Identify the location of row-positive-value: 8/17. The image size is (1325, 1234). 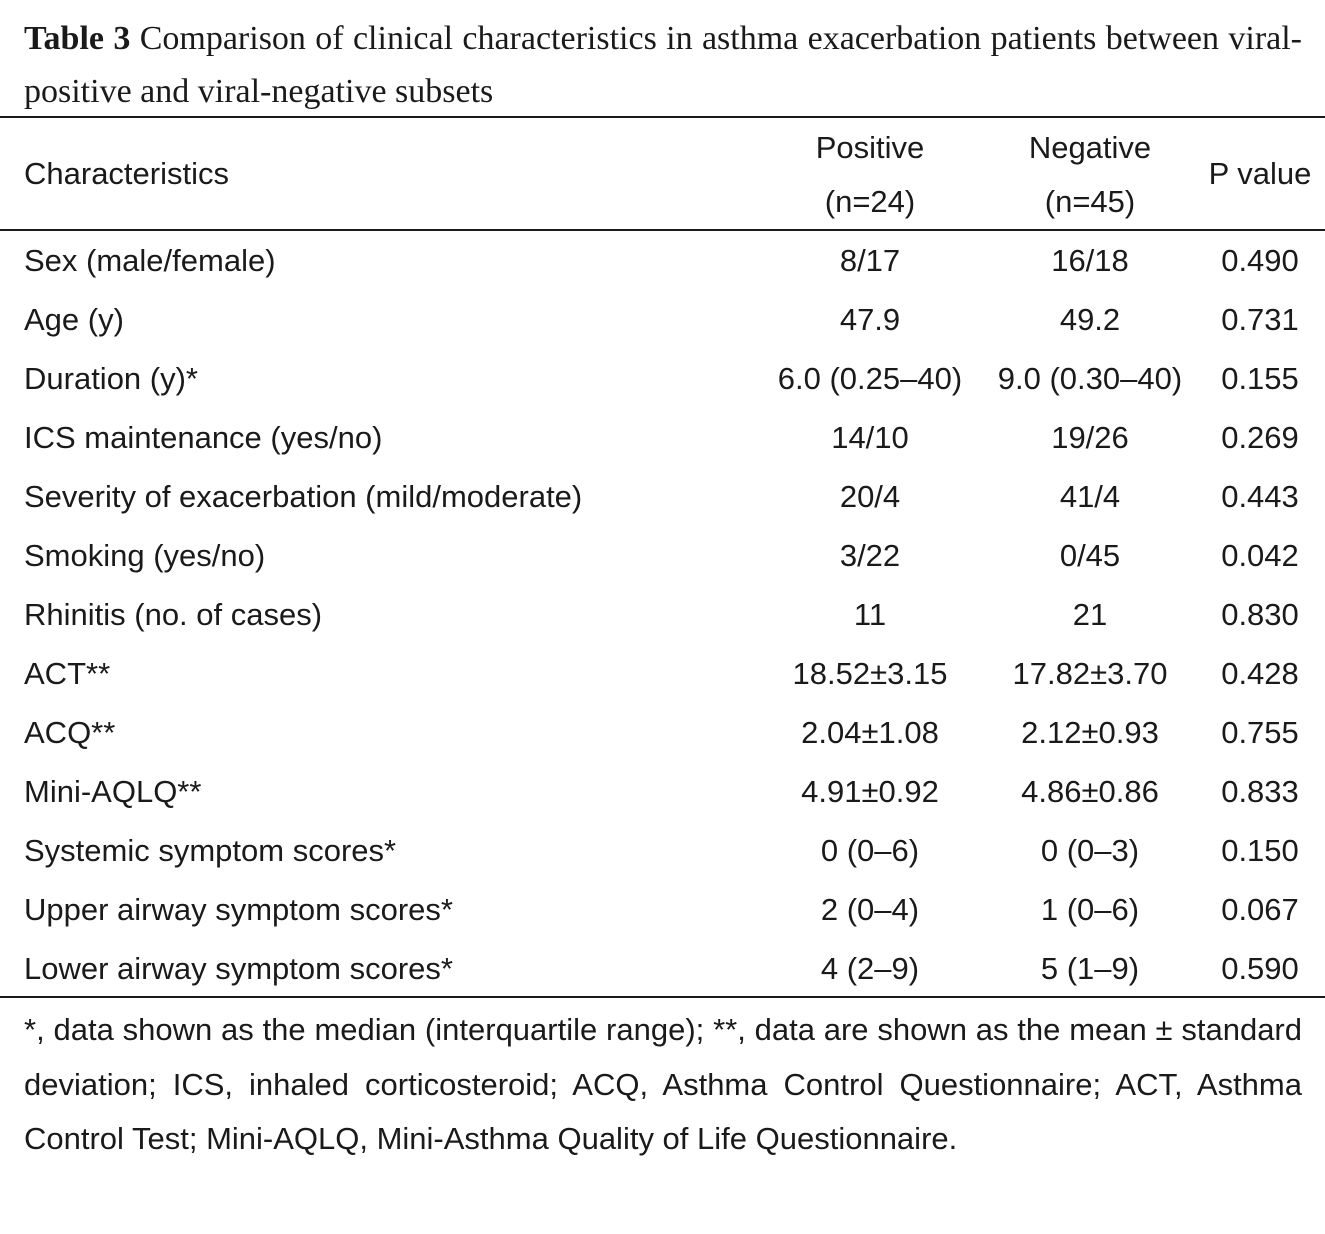
(870, 260).